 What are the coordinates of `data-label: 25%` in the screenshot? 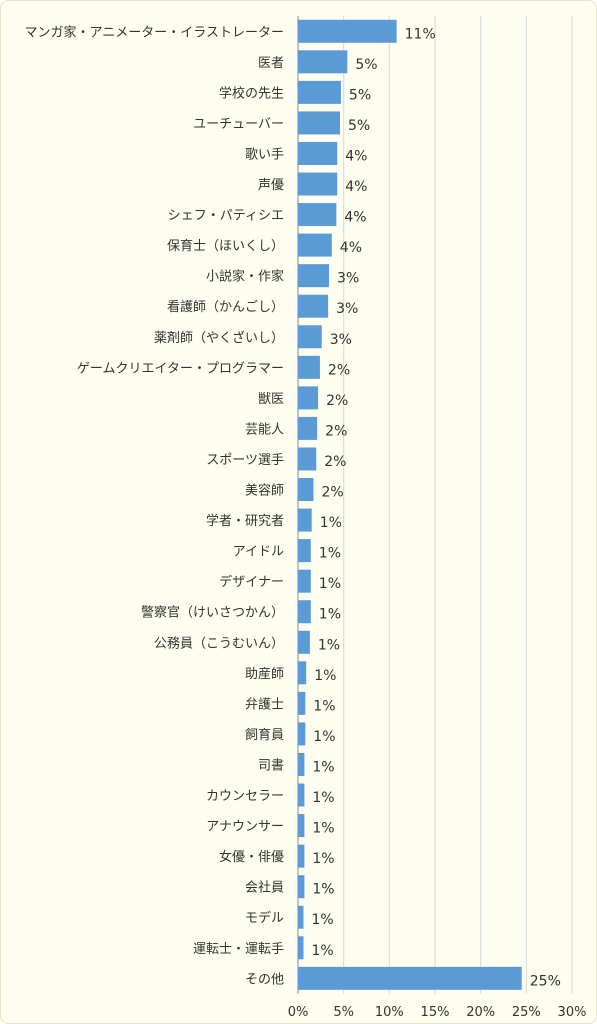 It's located at (545, 981).